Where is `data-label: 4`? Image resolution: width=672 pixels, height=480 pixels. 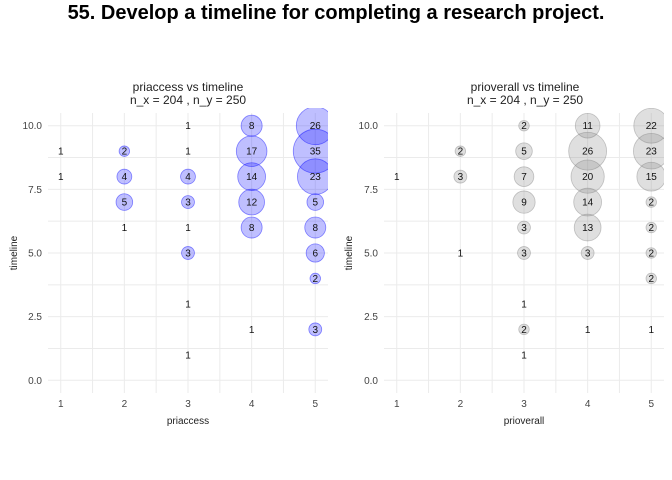
data-label: 4 is located at coordinates (188, 177).